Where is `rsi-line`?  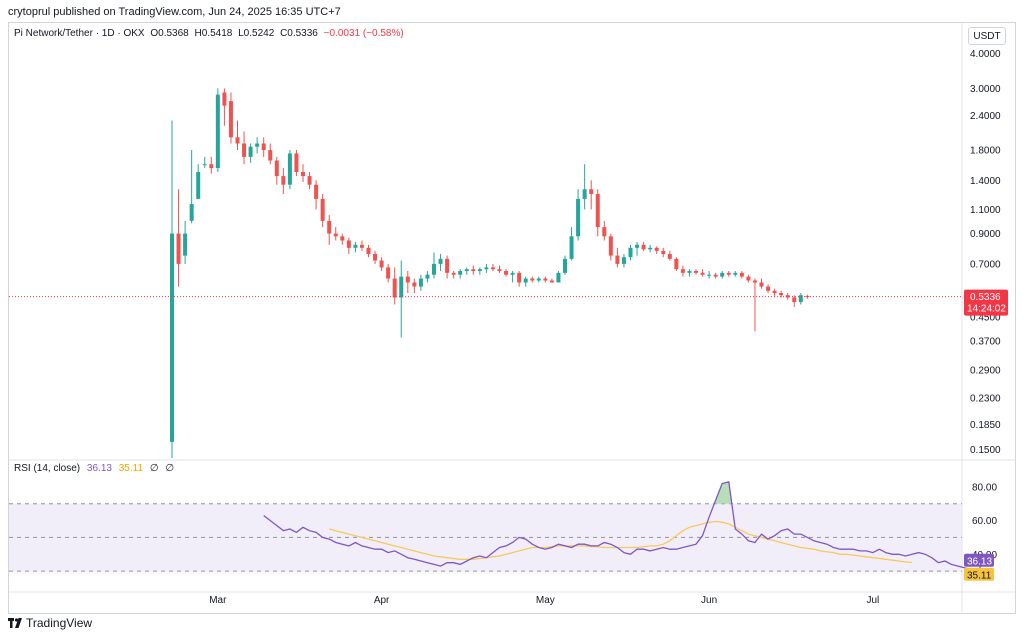
rsi-line is located at coordinates (627, 526).